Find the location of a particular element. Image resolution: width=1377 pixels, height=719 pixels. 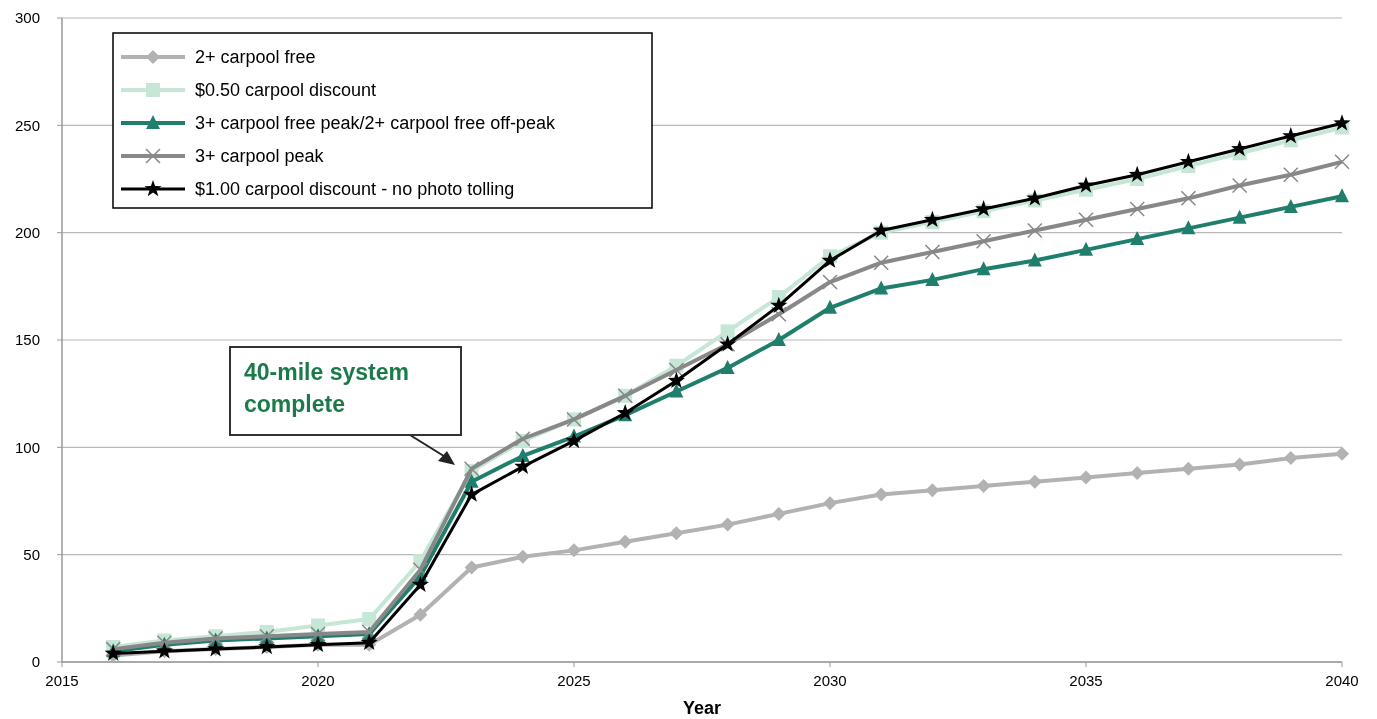

x-tick-label: 2040 is located at coordinates (1342, 680).